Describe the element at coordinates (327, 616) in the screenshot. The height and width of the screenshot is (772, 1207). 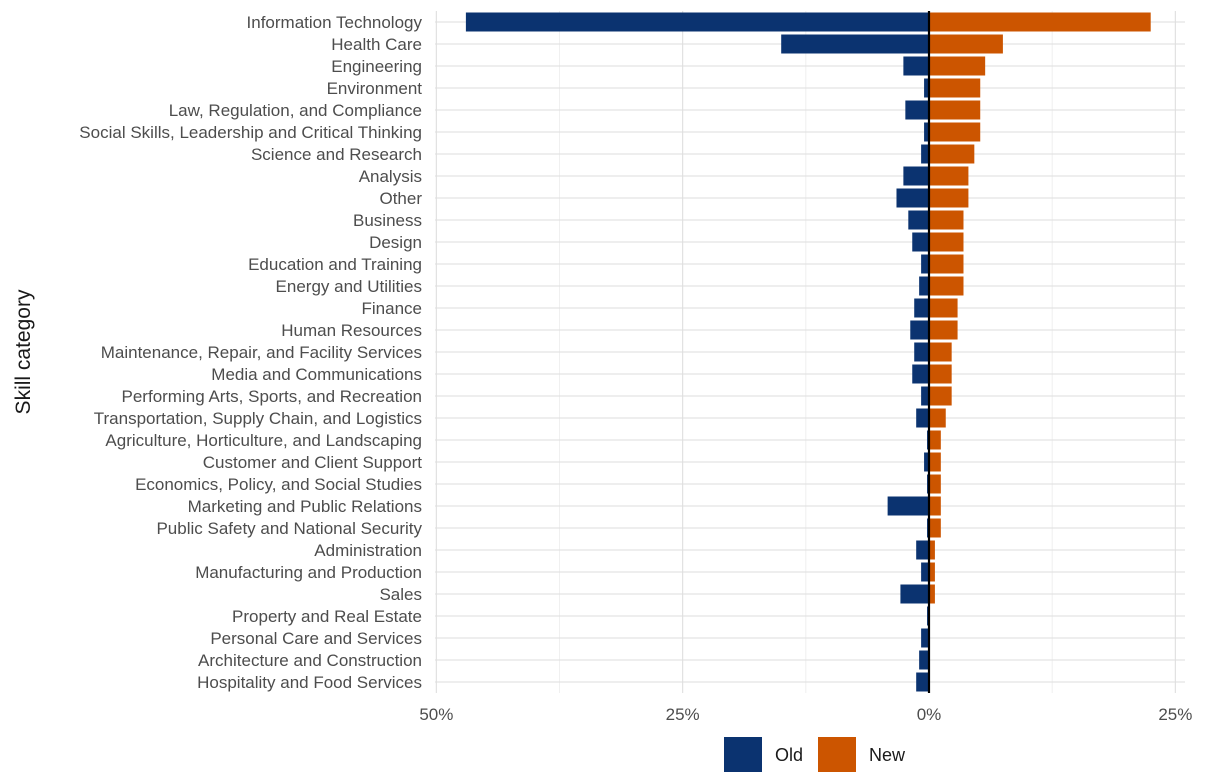
I see `category-label: Property and Real Estate` at that location.